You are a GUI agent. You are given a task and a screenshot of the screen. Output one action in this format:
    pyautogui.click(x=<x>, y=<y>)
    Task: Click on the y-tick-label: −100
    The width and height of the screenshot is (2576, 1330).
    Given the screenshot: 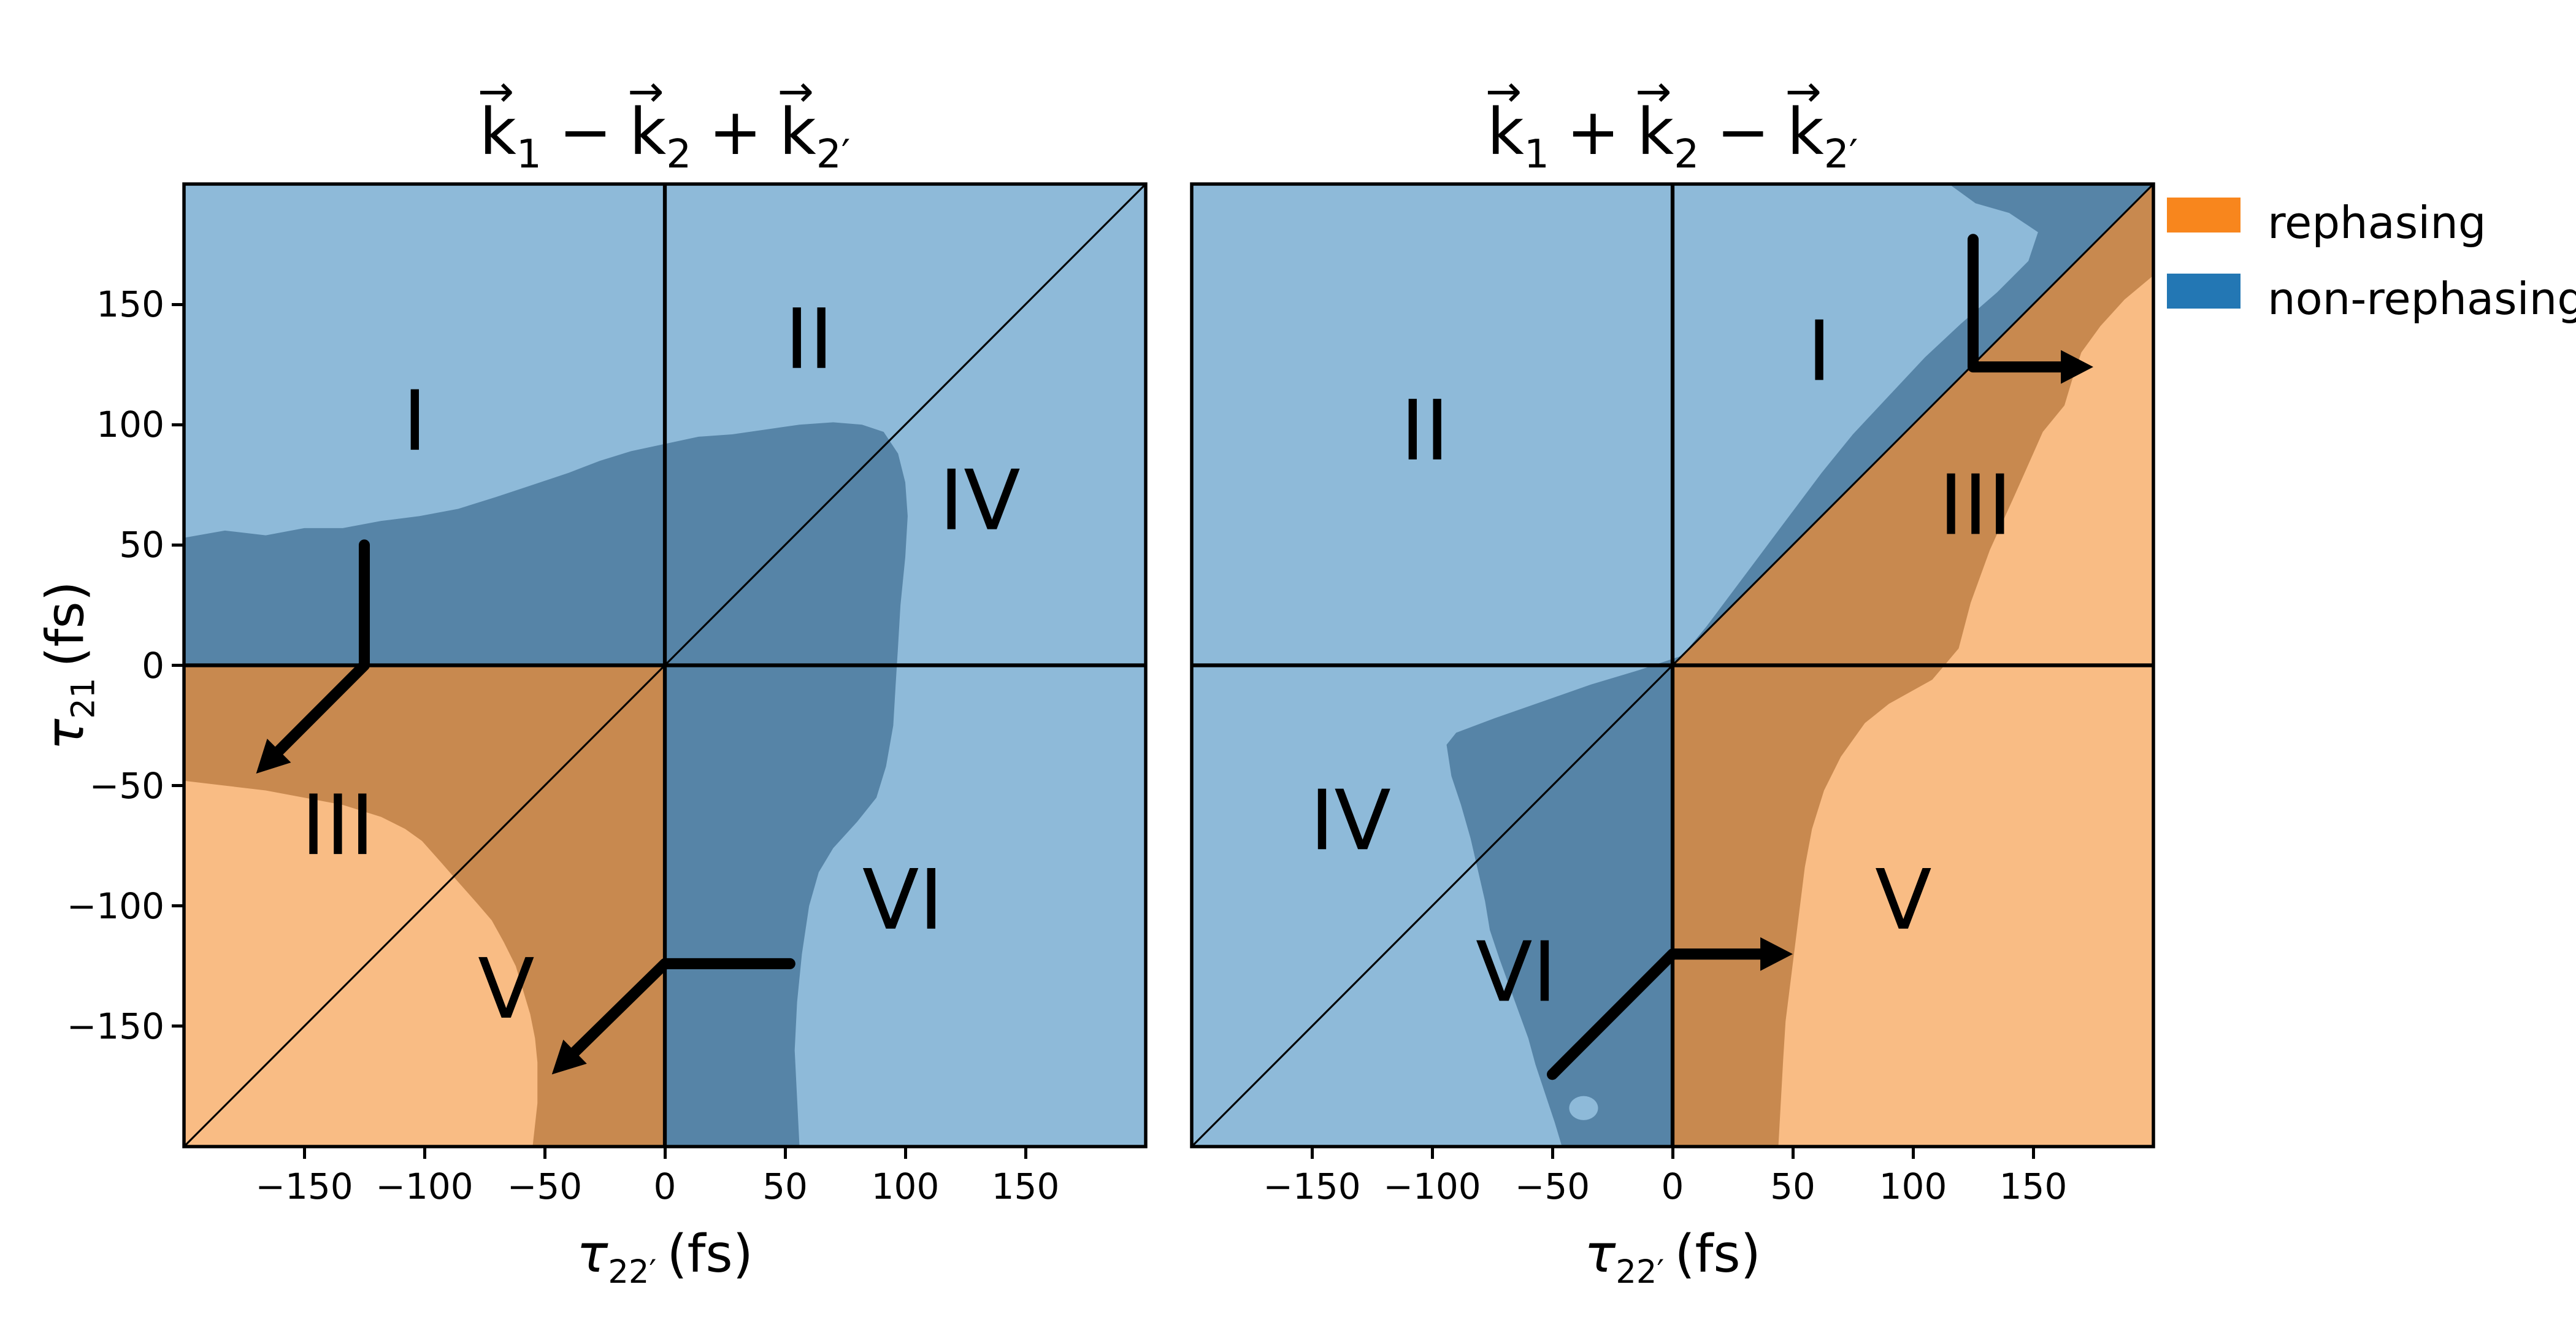 What is the action you would take?
    pyautogui.click(x=115, y=906)
    